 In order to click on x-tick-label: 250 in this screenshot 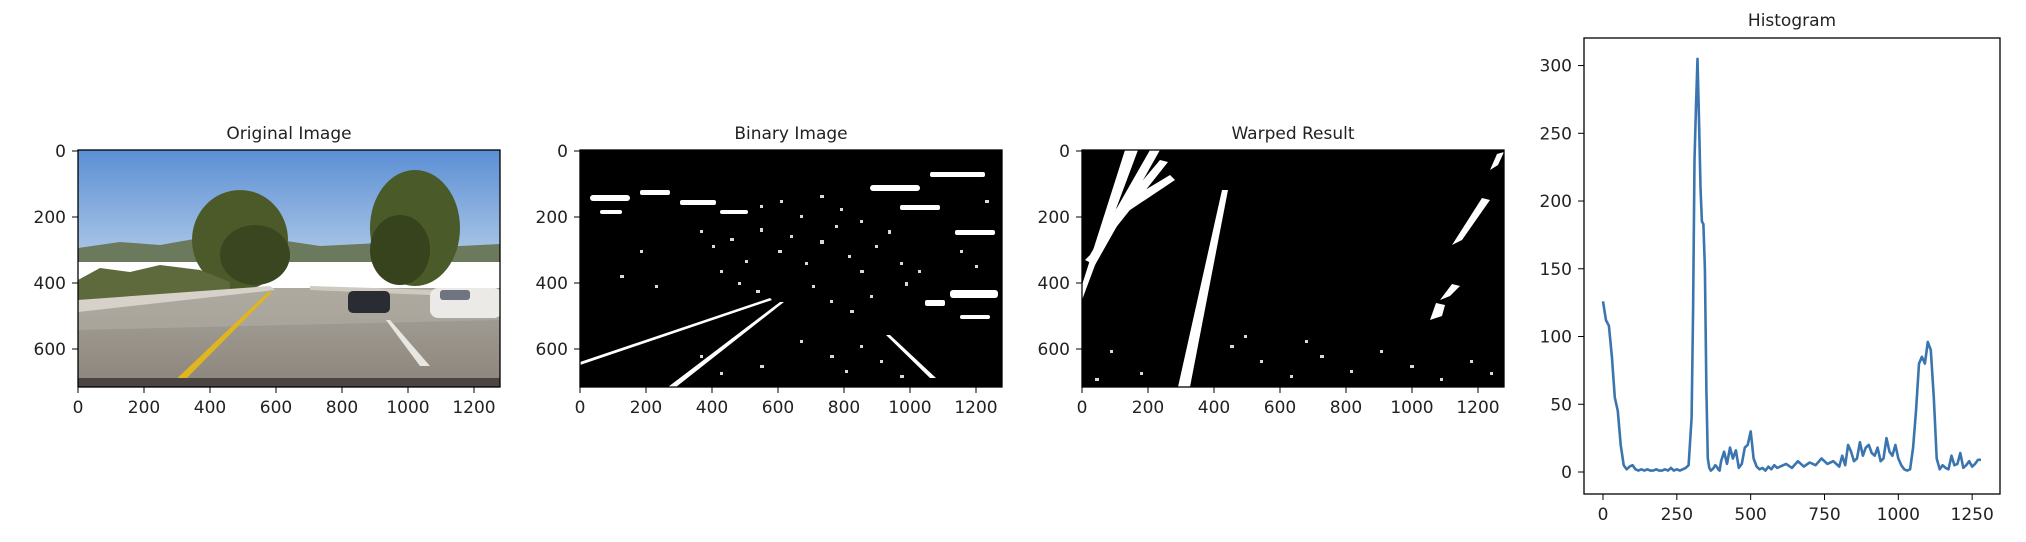, I will do `click(1677, 515)`.